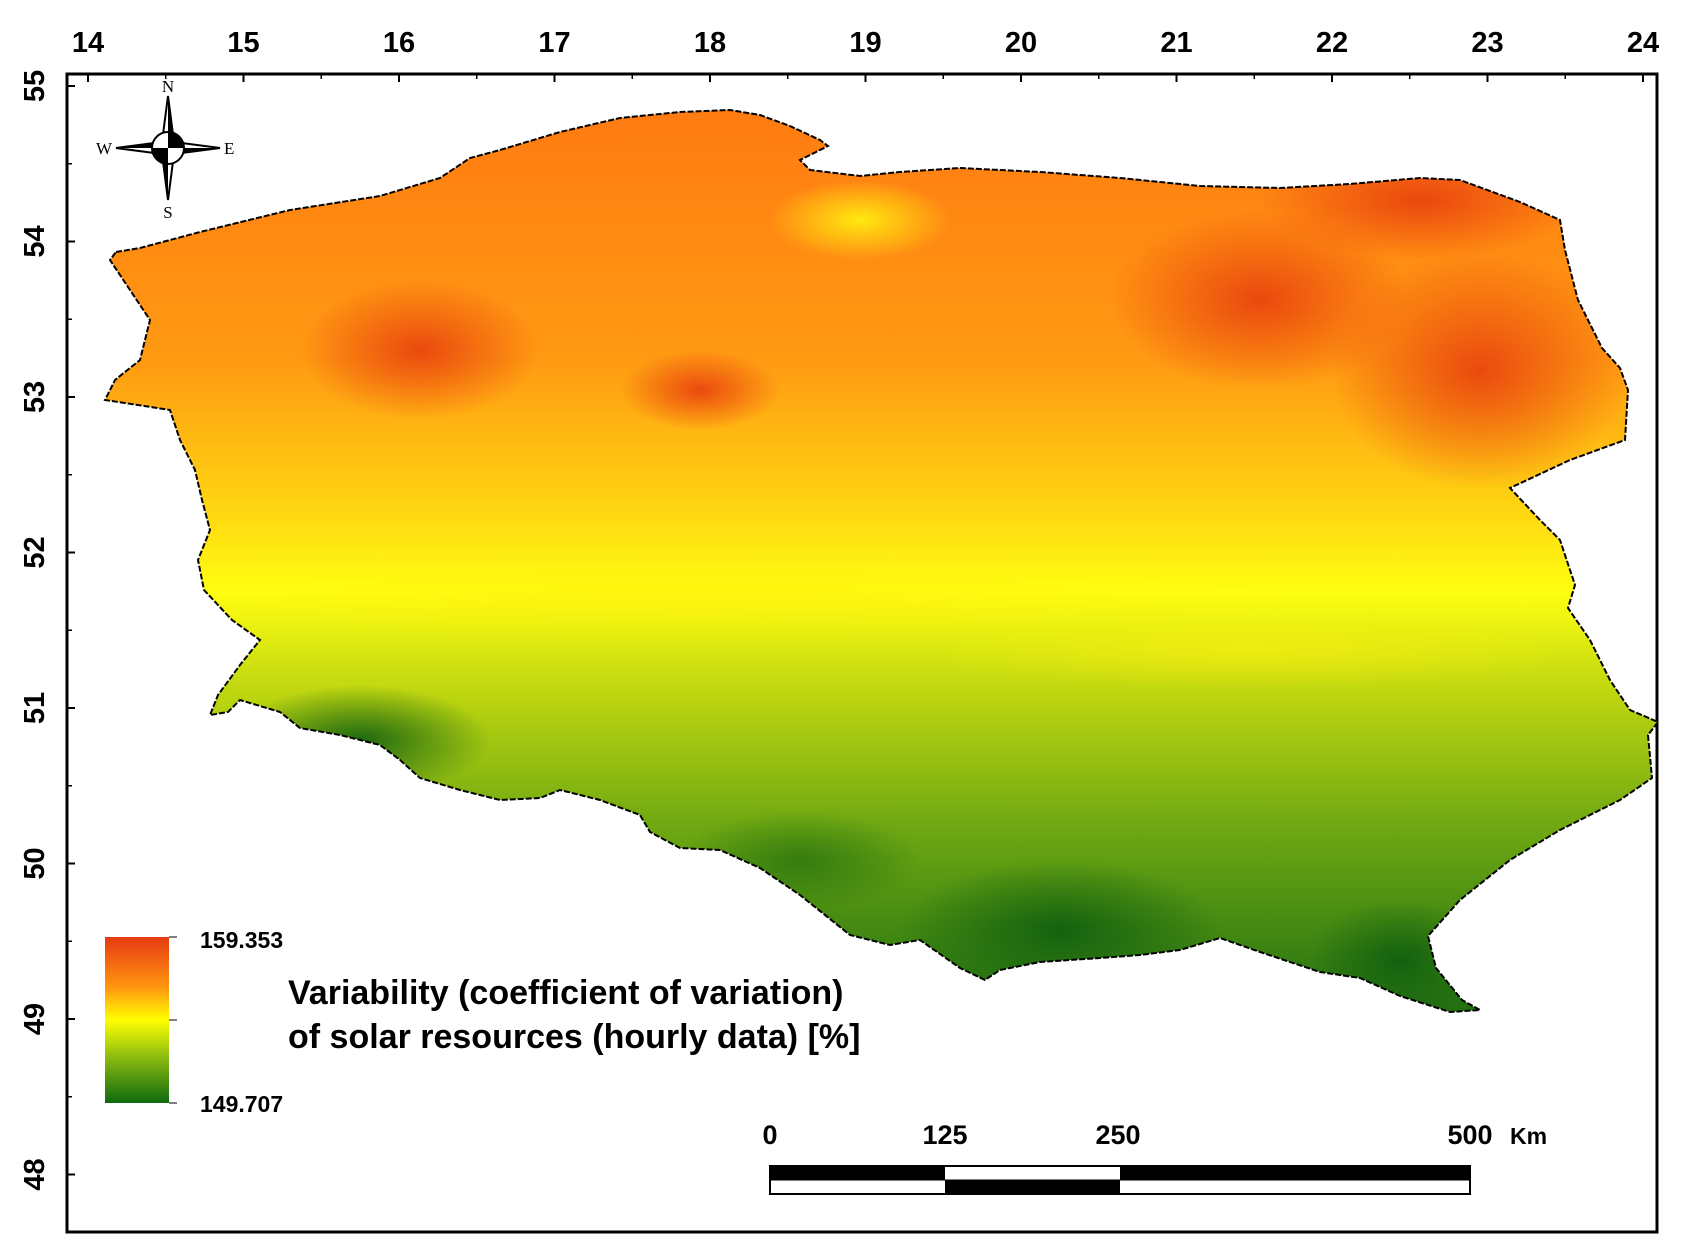  What do you see at coordinates (1643, 43) in the screenshot?
I see `longitude-tick-label: 24` at bounding box center [1643, 43].